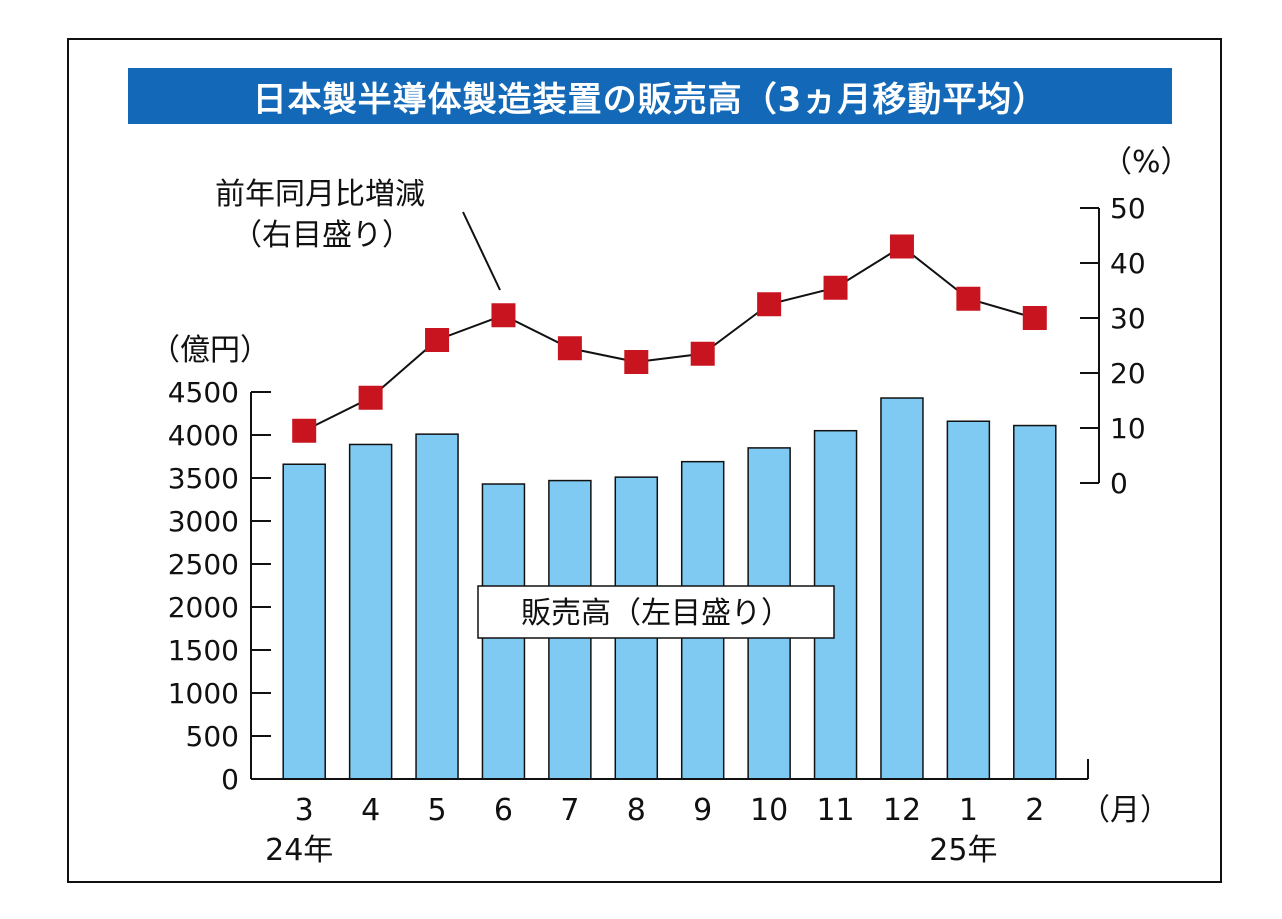 Image resolution: width=1282 pixels, height=919 pixels. Describe the element at coordinates (1034, 810) in the screenshot. I see `x-tick-label: 2` at that location.